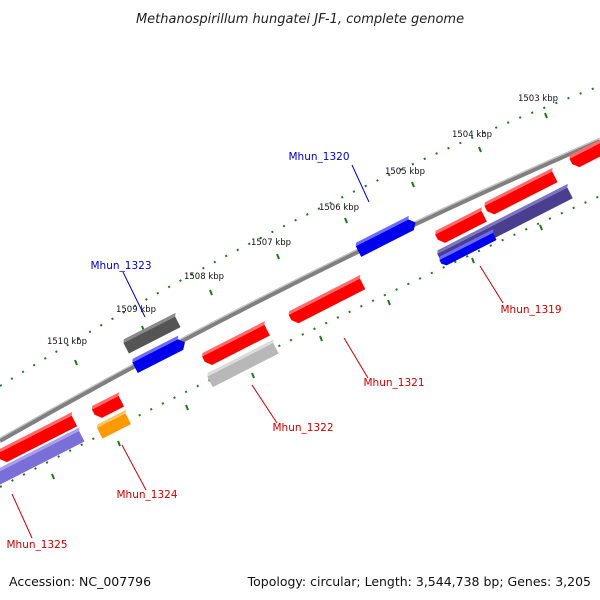  Describe the element at coordinates (468, 248) in the screenshot. I see `gene-feature-mhun-1319c` at that location.